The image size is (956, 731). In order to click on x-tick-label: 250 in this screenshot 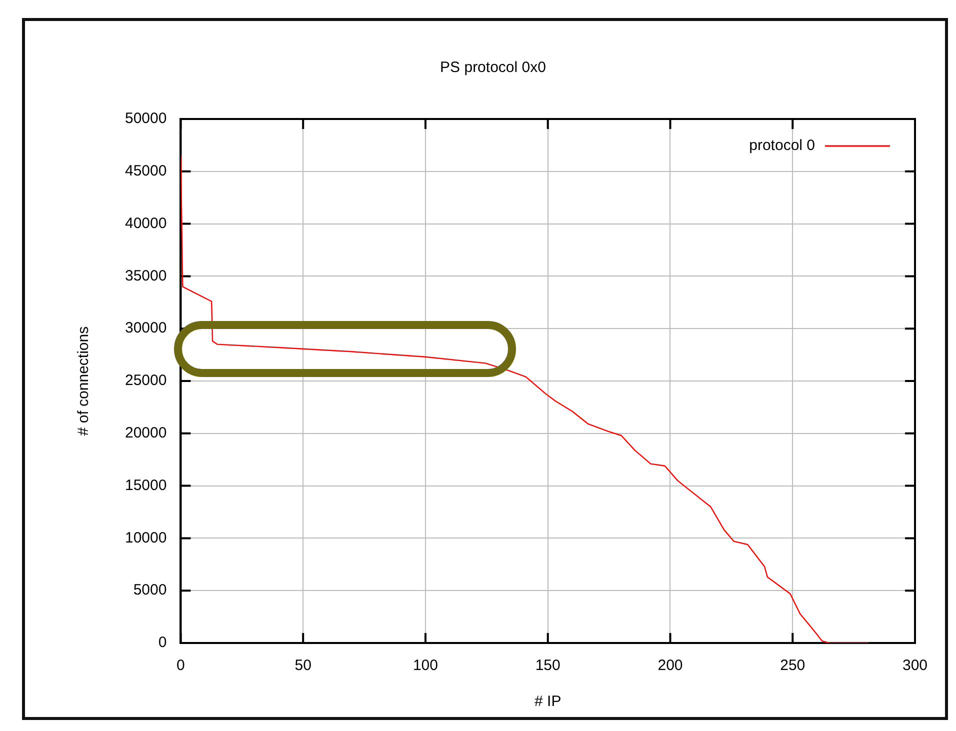, I will do `click(793, 665)`.